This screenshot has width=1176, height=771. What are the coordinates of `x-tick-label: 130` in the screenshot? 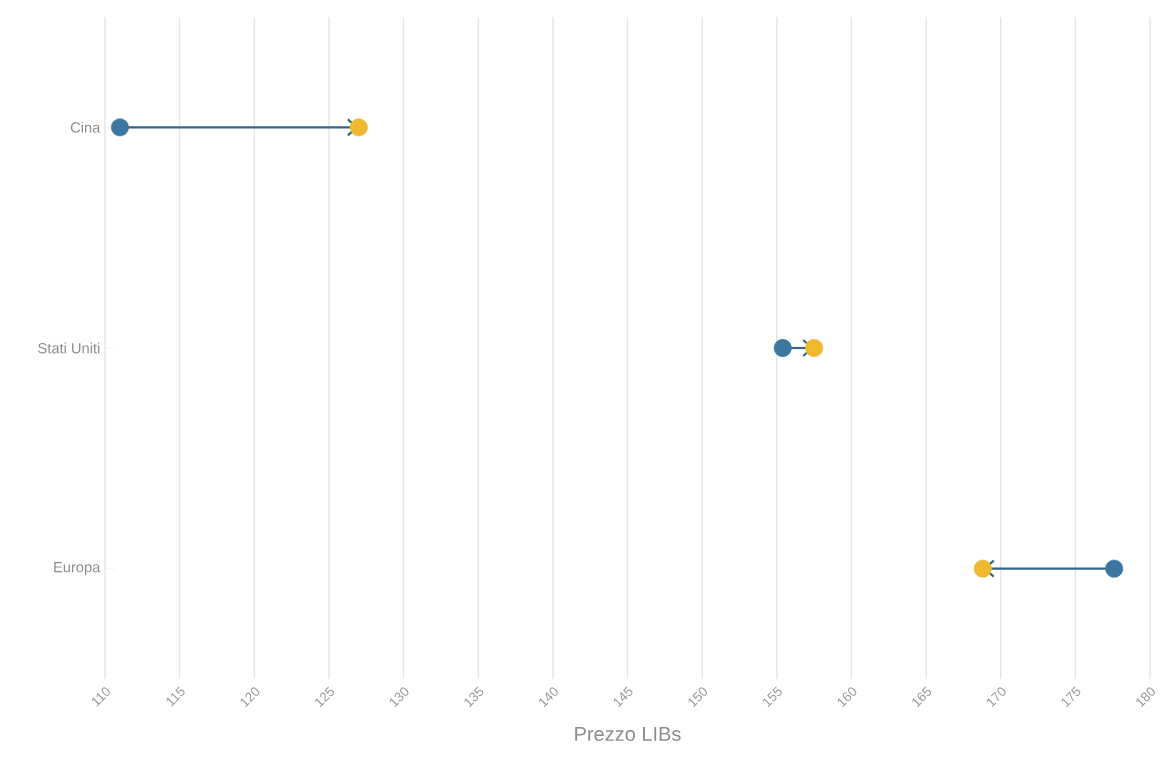 It's located at (399, 697).